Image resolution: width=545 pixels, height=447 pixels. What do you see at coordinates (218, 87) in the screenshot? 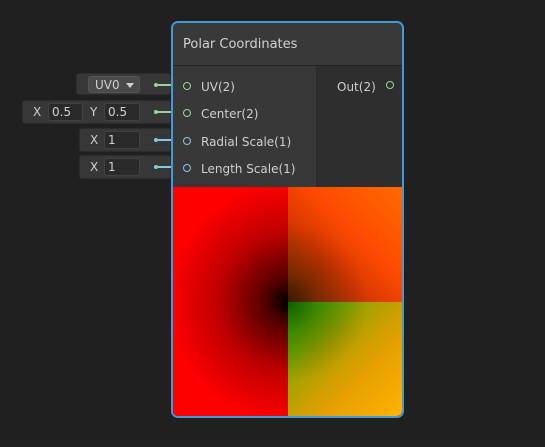
I see `uv-input-label: UV(2)` at bounding box center [218, 87].